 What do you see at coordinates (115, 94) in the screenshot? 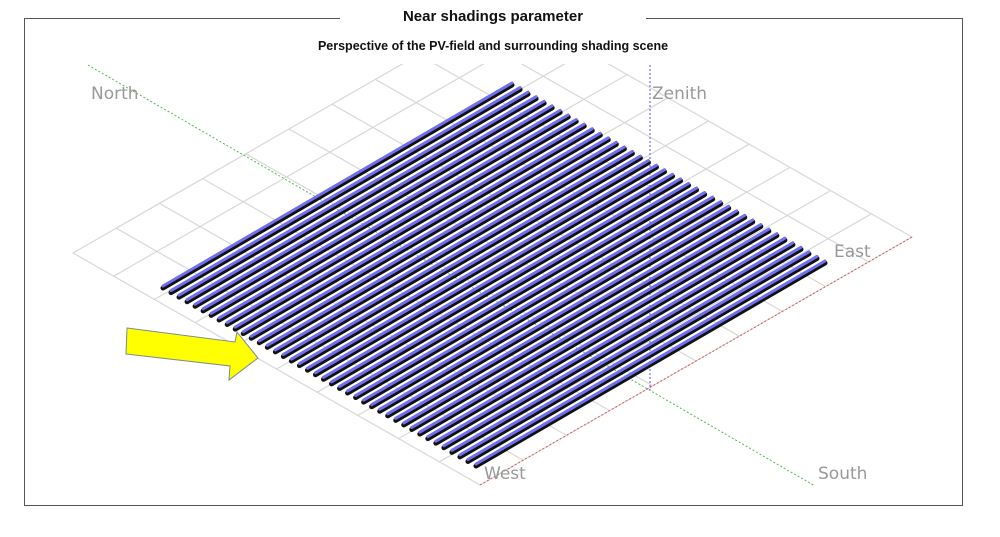
I see `label-north: North` at bounding box center [115, 94].